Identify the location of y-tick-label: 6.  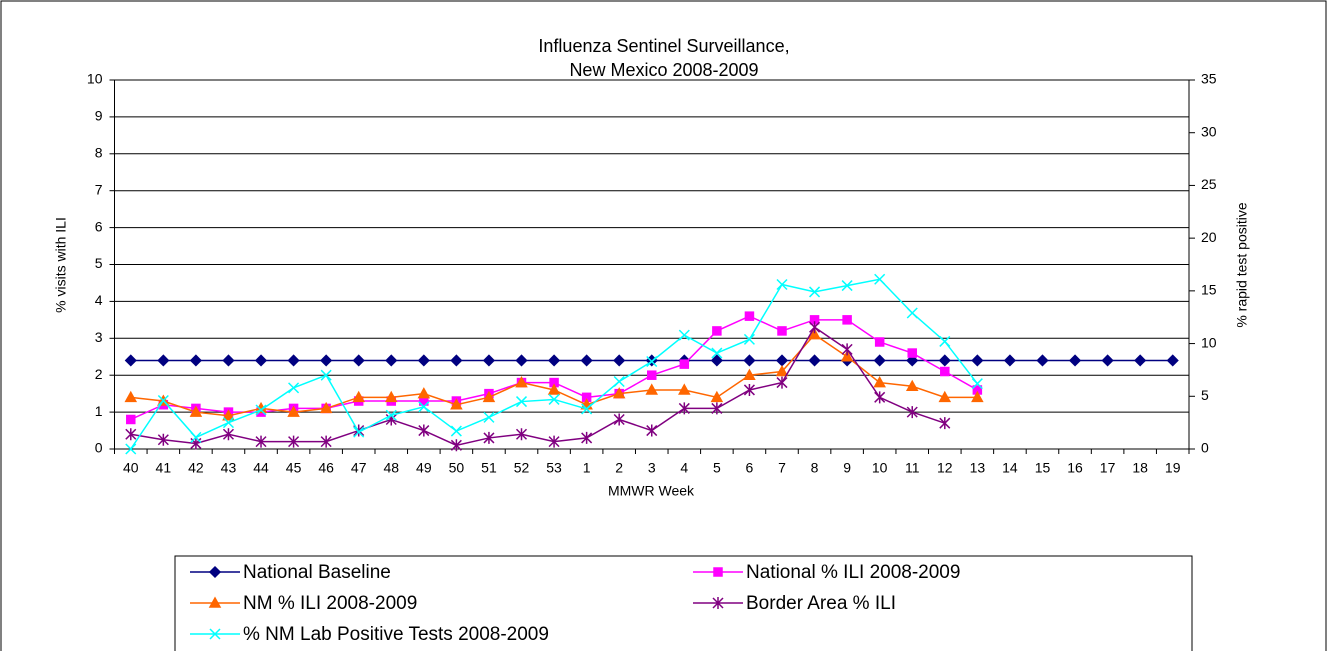
(99, 226).